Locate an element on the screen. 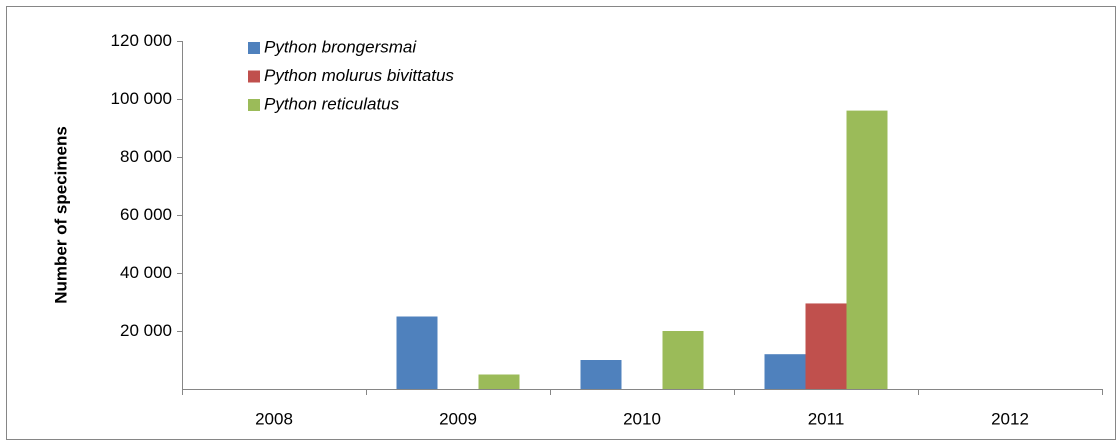 Image resolution: width=1120 pixels, height=446 pixels. y-tick-label: 40 000 is located at coordinates (146, 272).